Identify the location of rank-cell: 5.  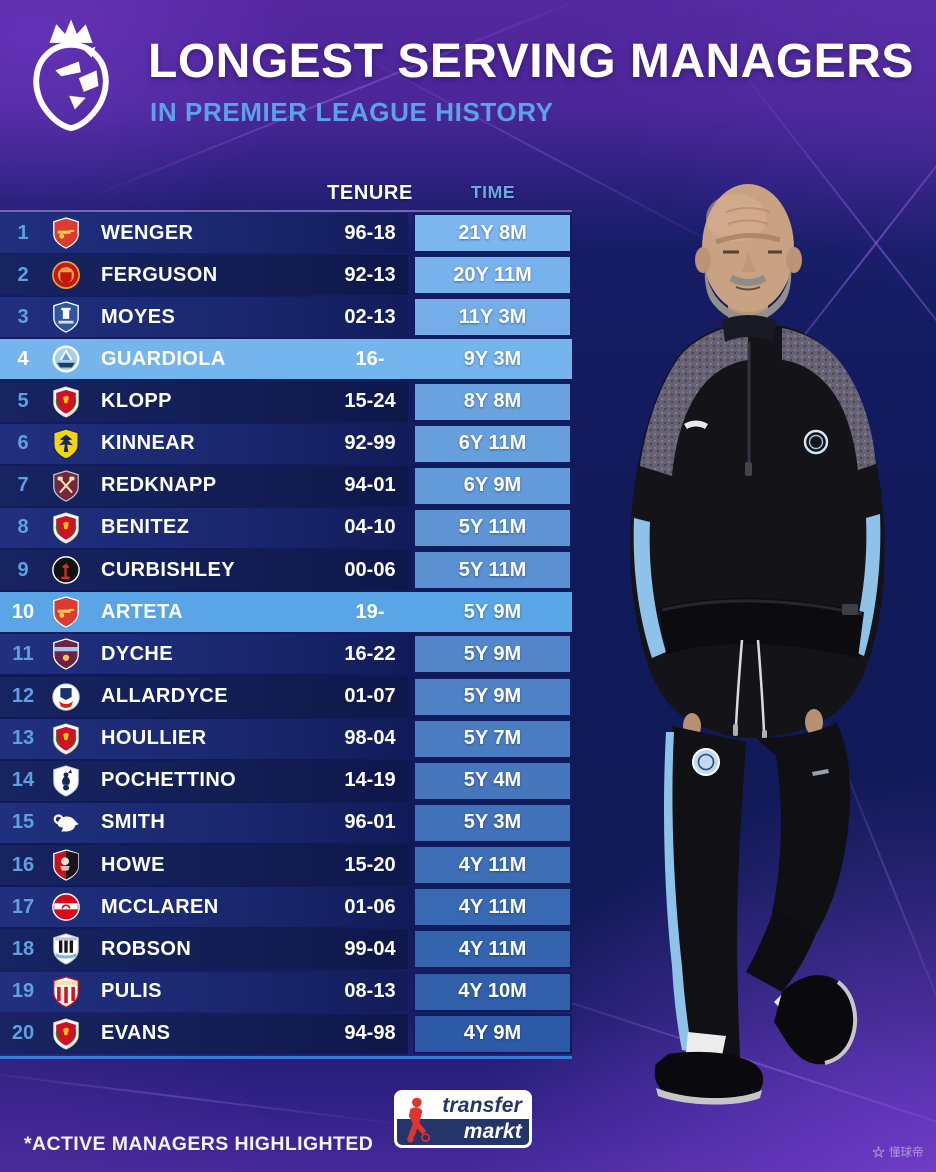
(23, 401).